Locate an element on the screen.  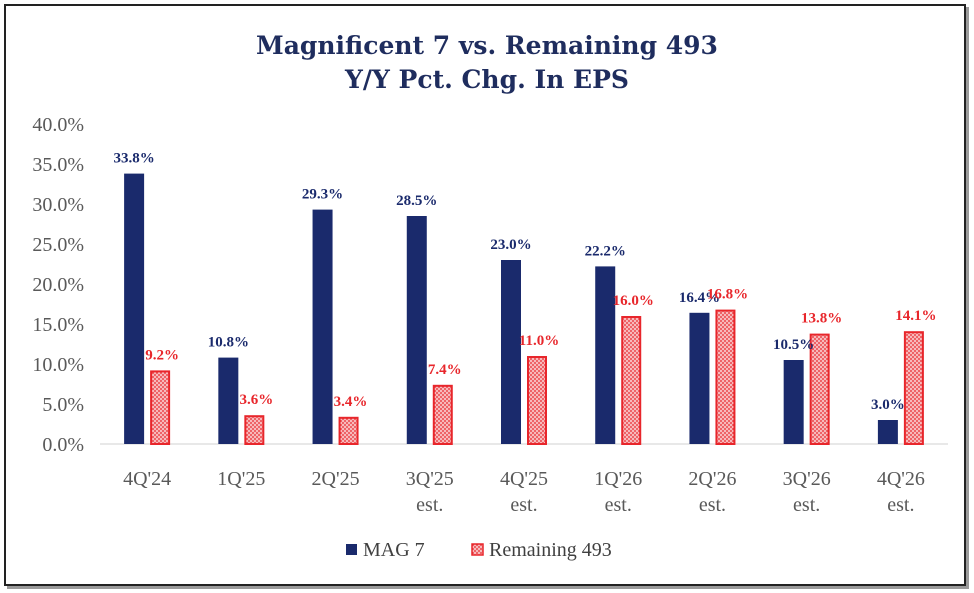
x-tick-label: 1Q'25 is located at coordinates (241, 479).